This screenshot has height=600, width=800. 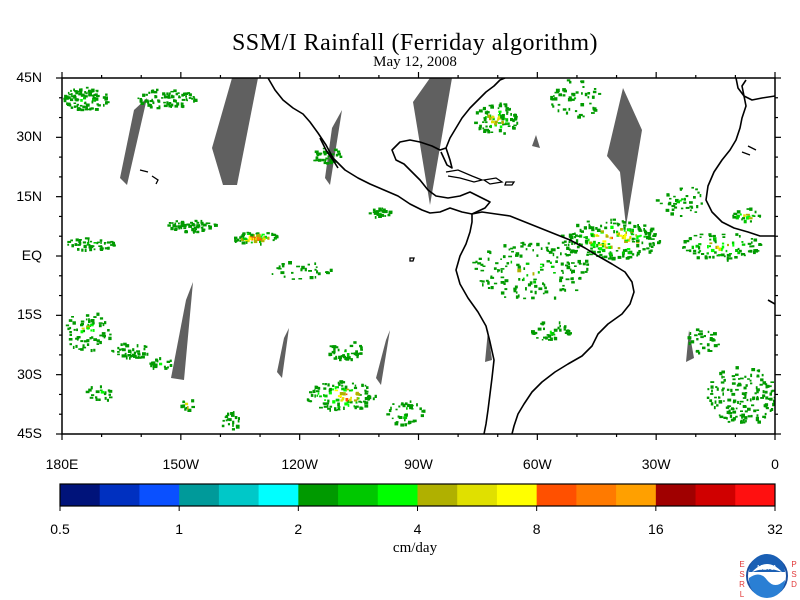 I want to click on longitude-label: 30W, so click(x=656, y=464).